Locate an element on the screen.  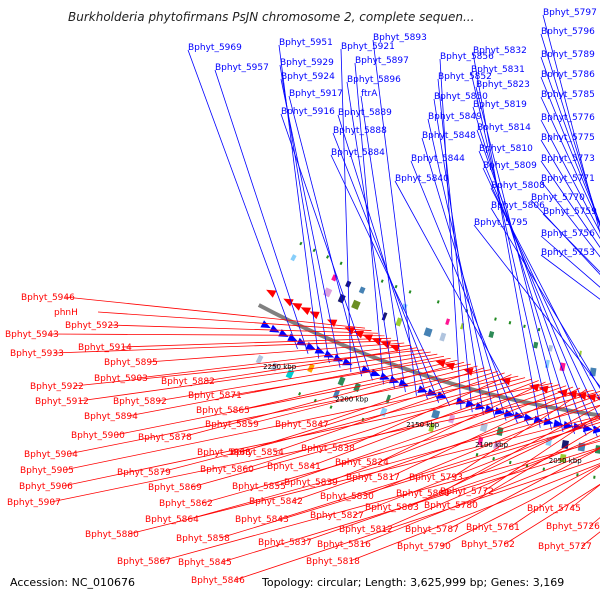
reverse-gene-label: Bphyt_5842 is located at coordinates (276, 502).